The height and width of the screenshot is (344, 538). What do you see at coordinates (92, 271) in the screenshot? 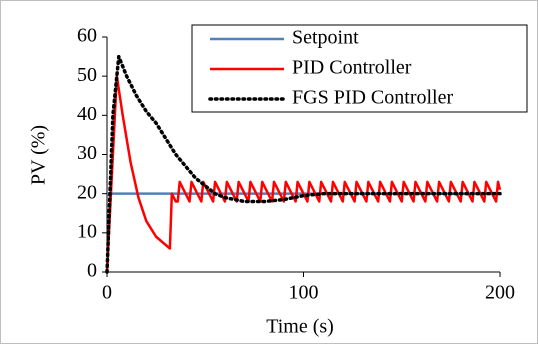
I see `y-tick-label: 0` at bounding box center [92, 271].